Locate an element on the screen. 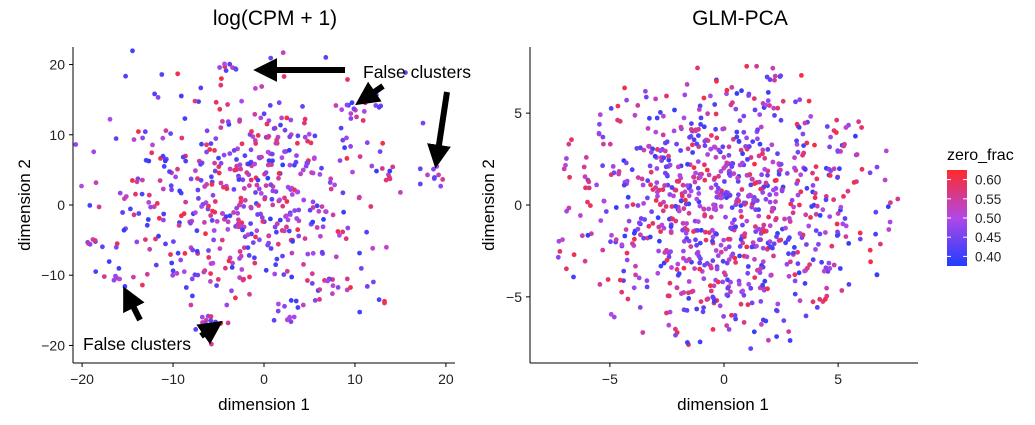  panel1-xtick-label: 0 is located at coordinates (264, 379).